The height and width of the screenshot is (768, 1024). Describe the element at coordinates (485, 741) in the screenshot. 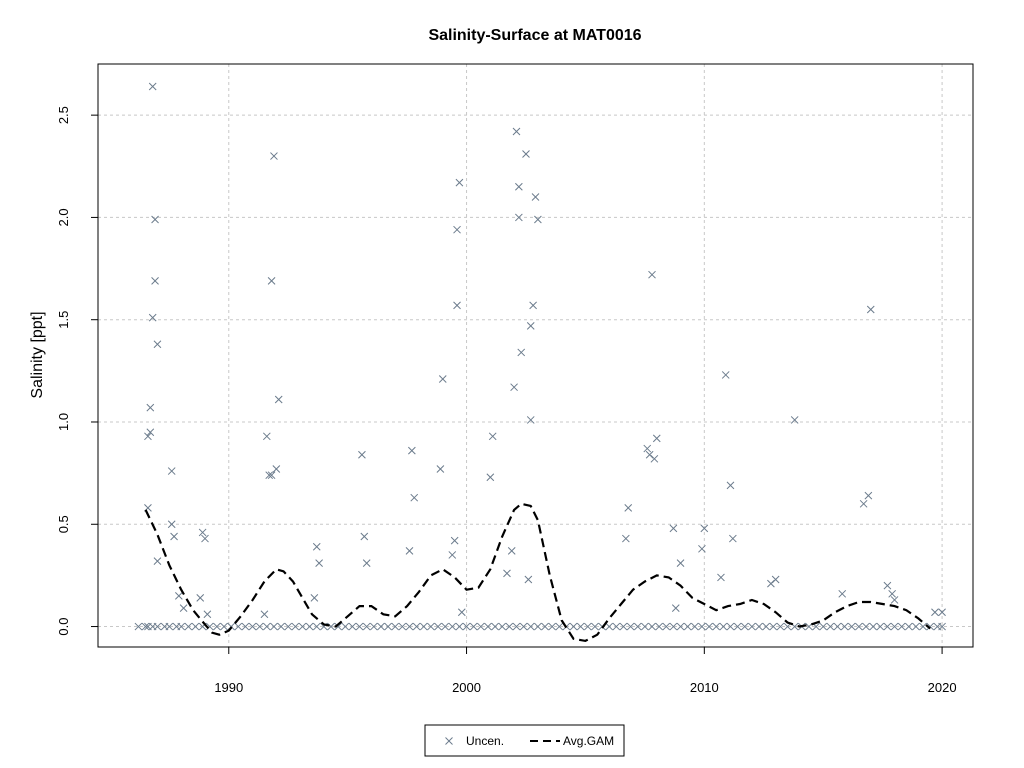

I see `legend-label-uncen: Uncen.` at that location.